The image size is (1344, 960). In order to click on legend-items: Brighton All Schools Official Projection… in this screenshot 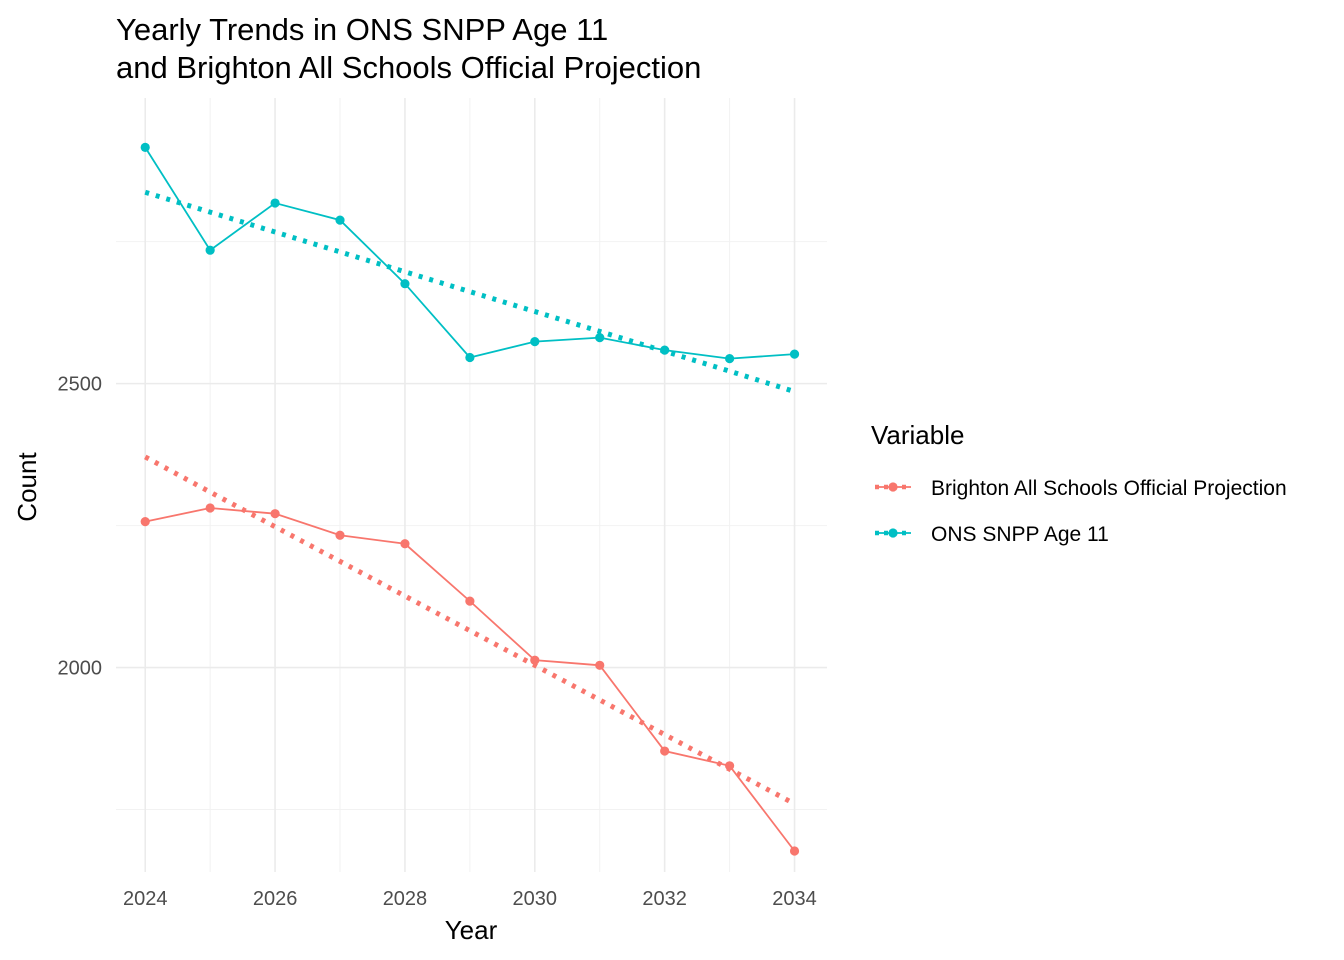, I will do `click(1081, 511)`.